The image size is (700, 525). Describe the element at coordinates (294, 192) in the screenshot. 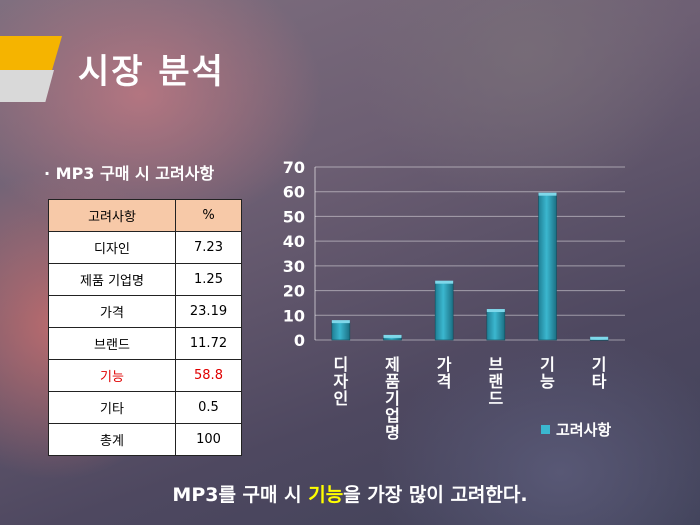

I see `y-tick-label: 60` at that location.